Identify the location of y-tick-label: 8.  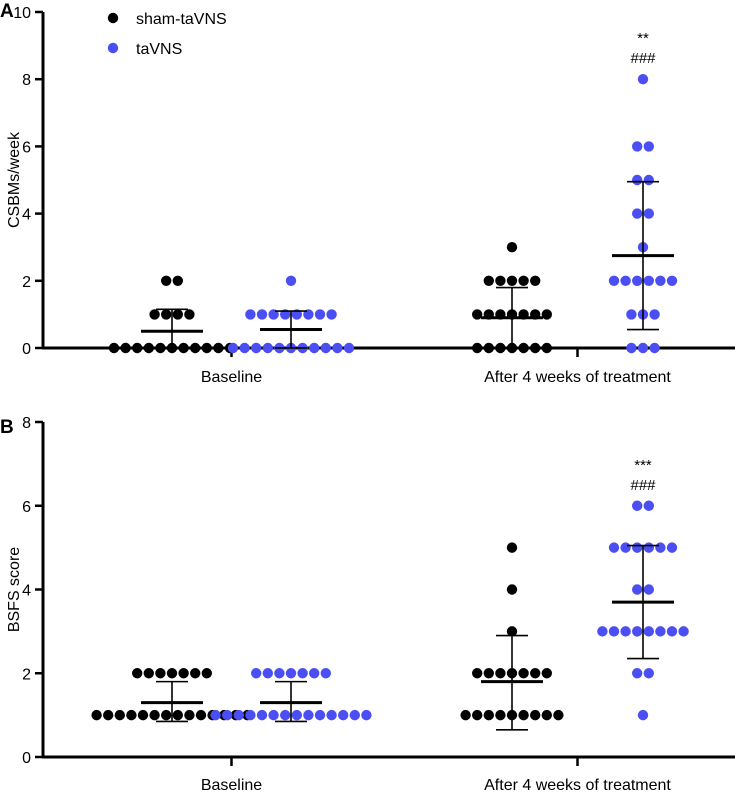
(26, 80).